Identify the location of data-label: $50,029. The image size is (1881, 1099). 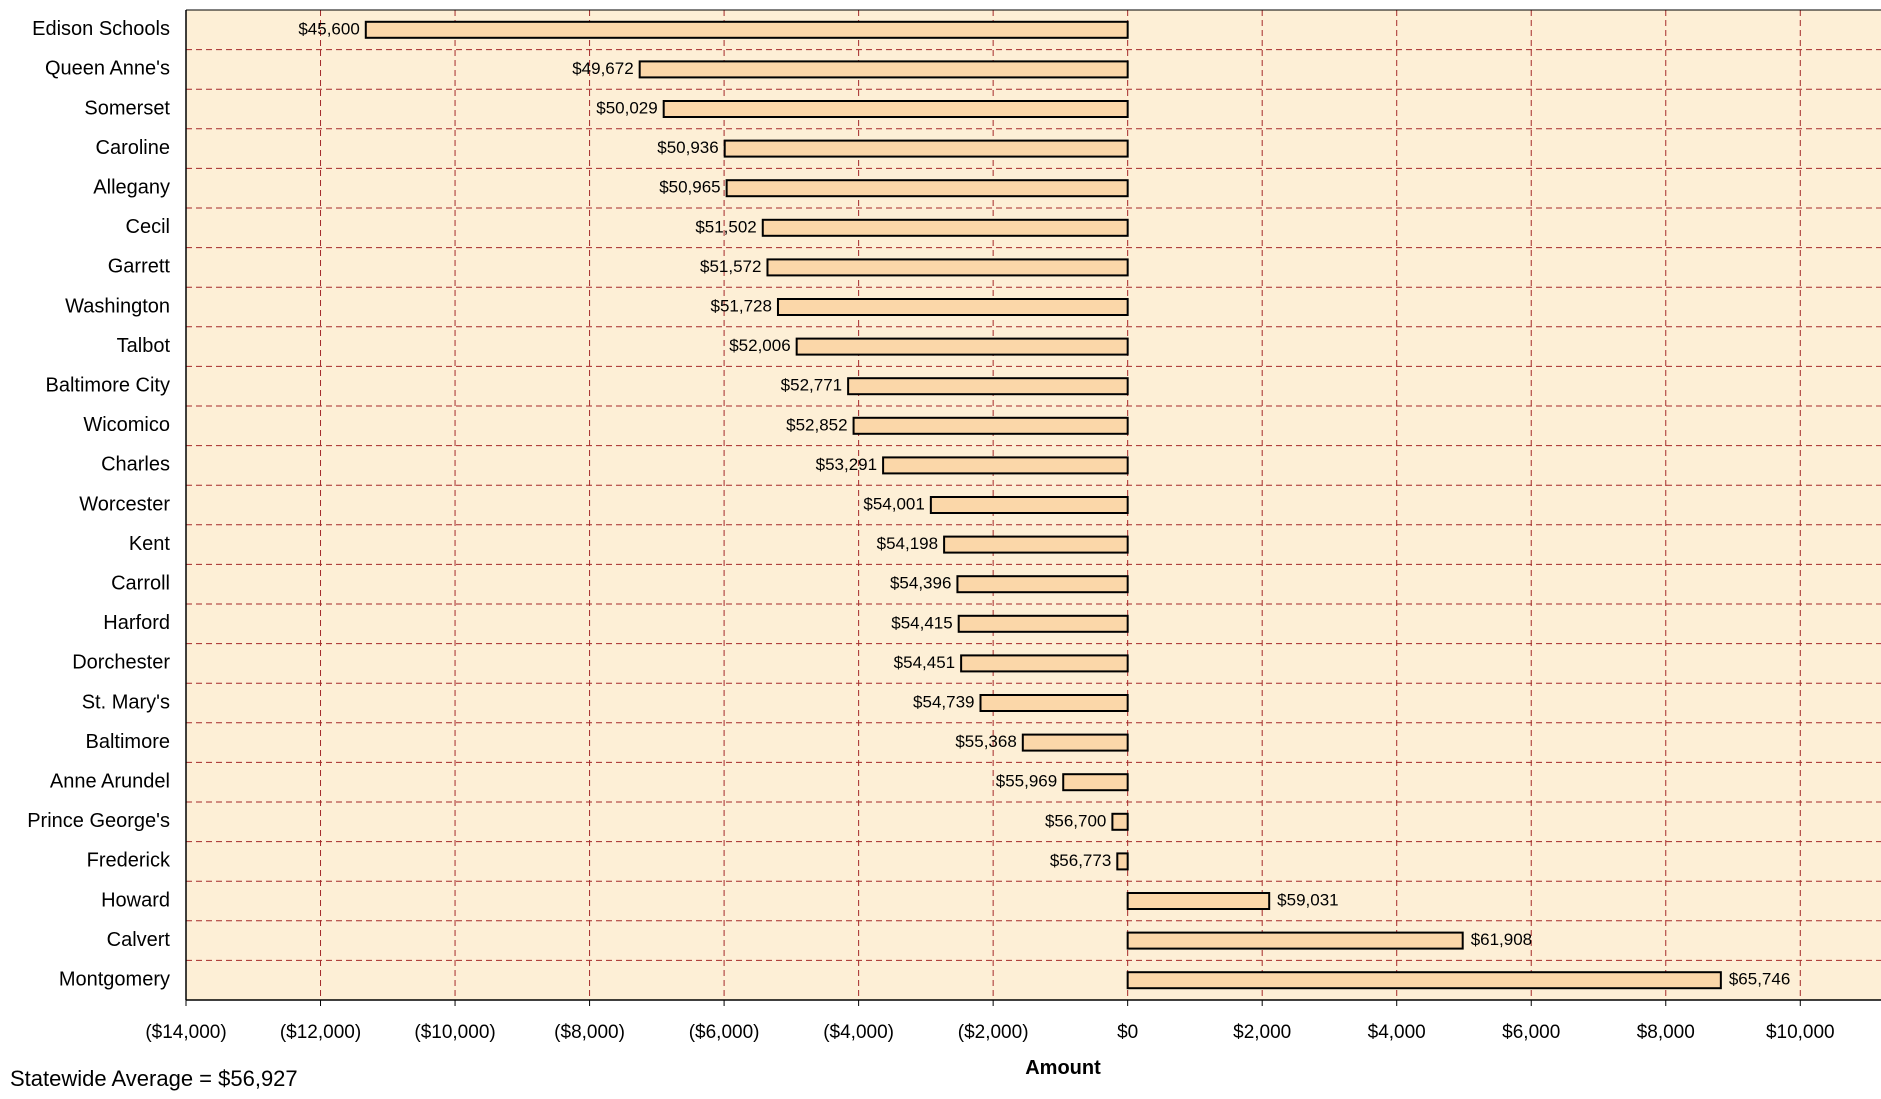
(626, 107).